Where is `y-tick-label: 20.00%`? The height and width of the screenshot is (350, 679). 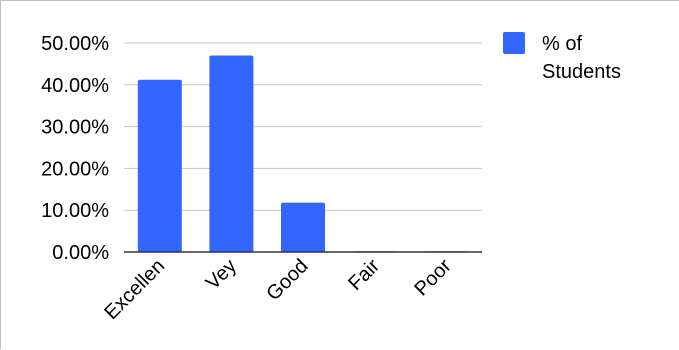 y-tick-label: 20.00% is located at coordinates (75, 169).